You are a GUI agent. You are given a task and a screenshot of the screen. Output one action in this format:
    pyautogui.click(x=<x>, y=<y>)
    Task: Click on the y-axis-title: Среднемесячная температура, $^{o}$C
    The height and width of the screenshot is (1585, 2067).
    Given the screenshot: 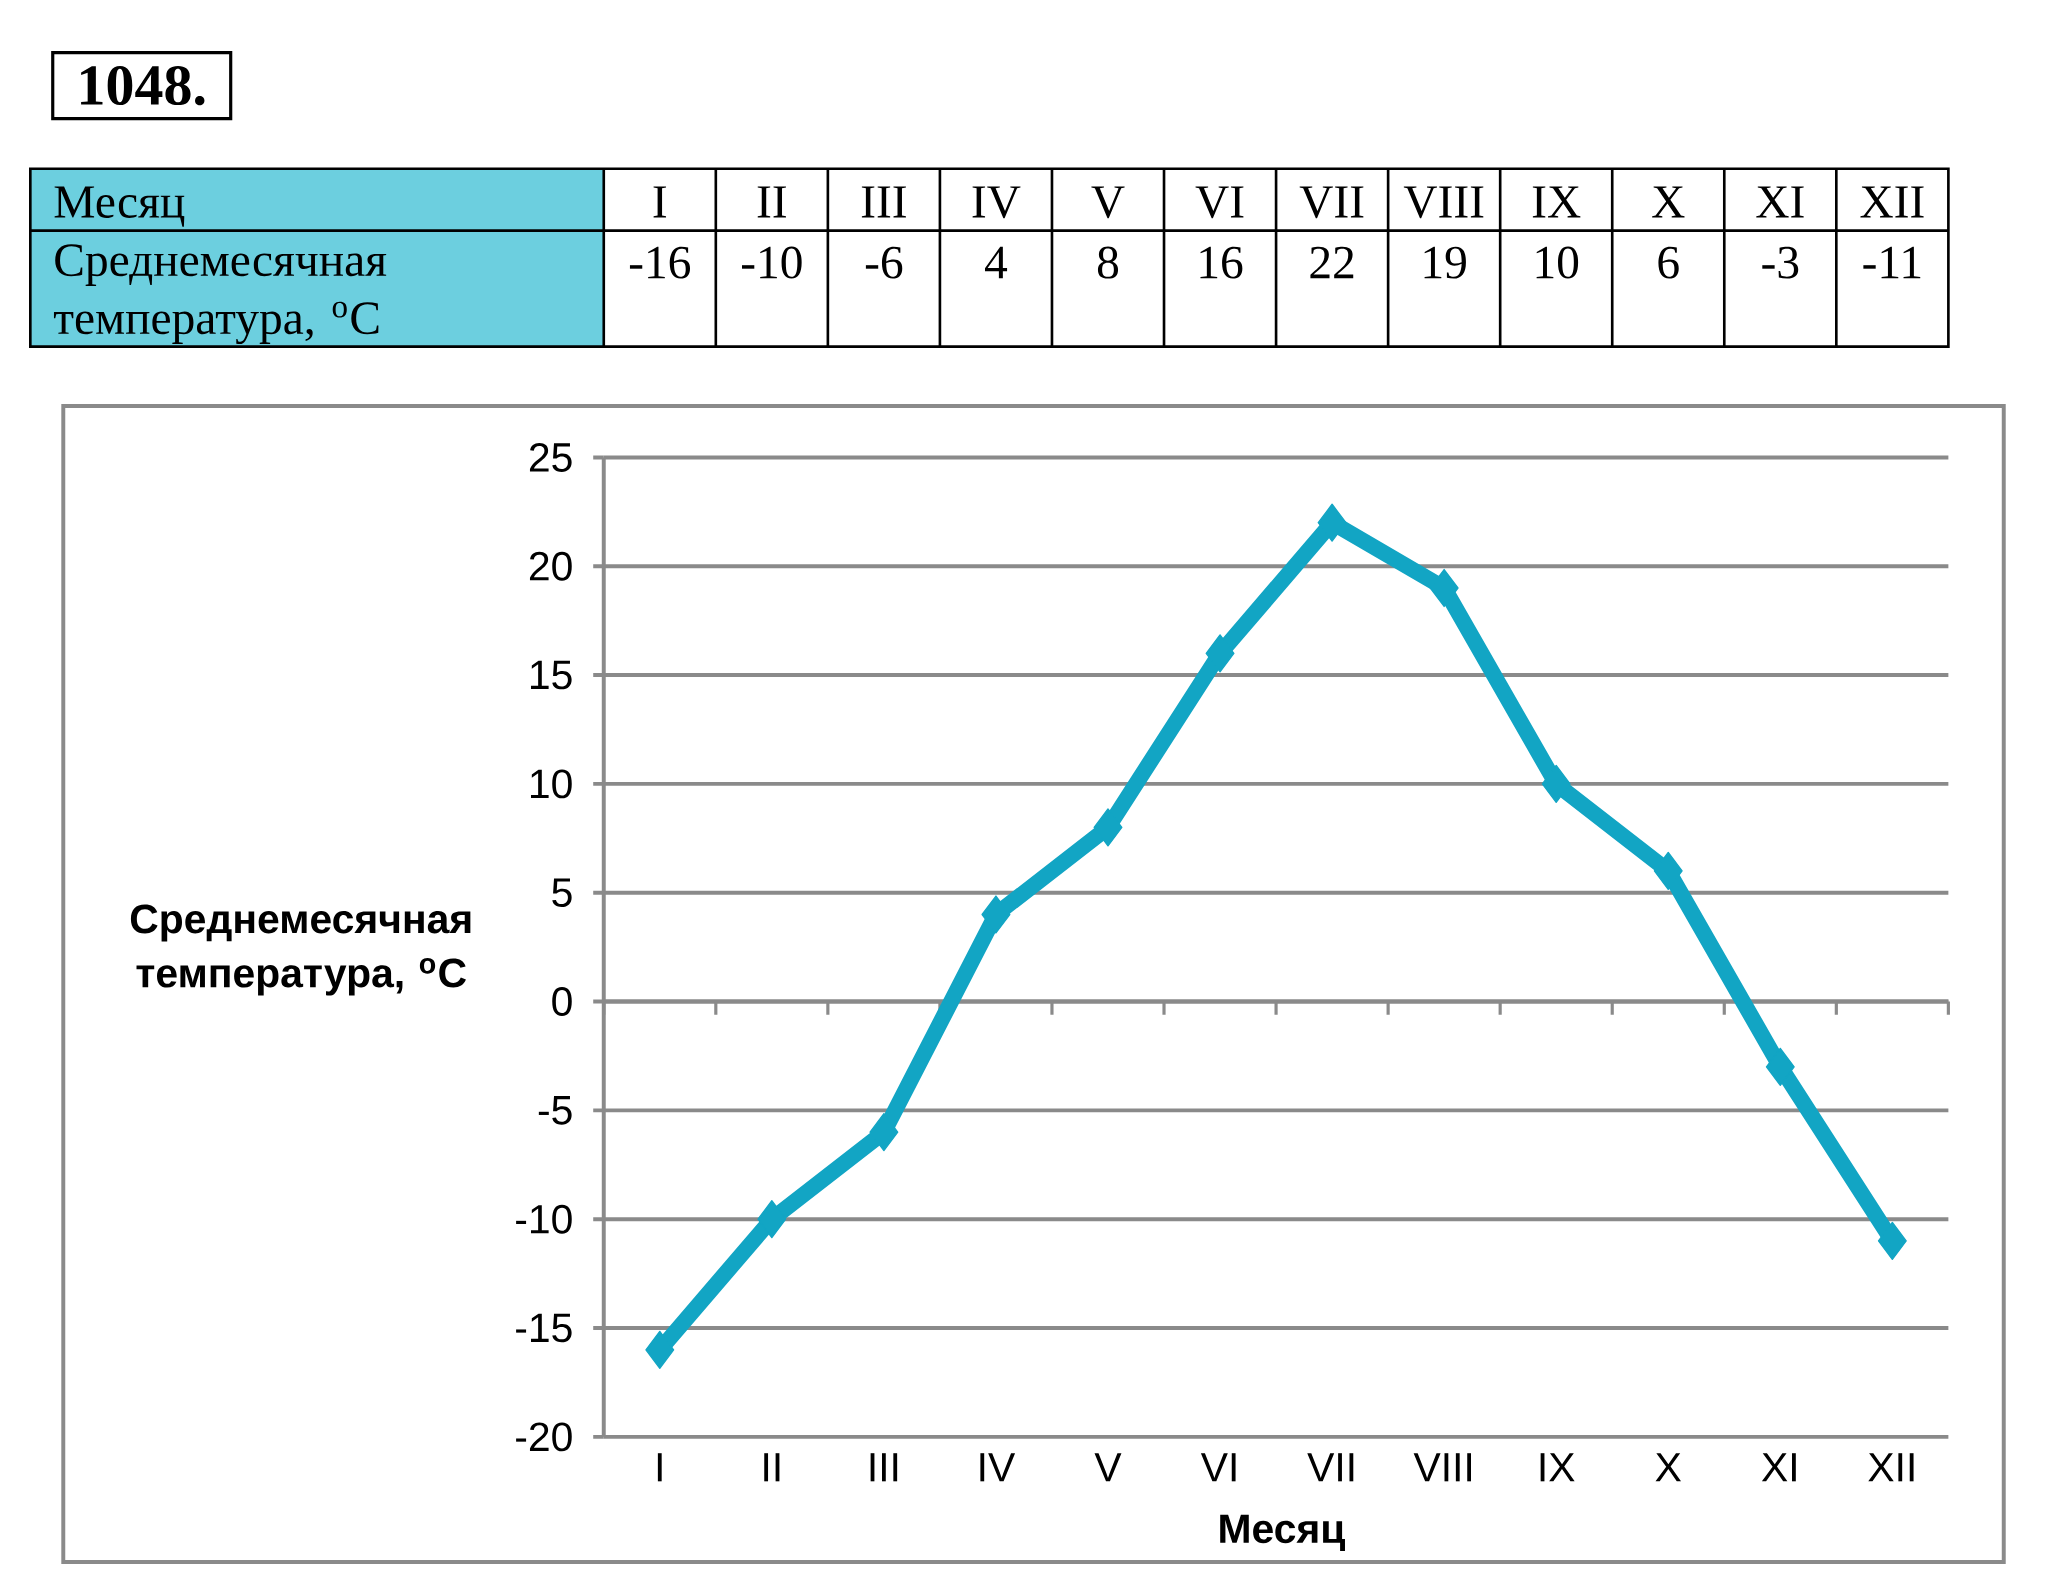 What is the action you would take?
    pyautogui.click(x=300, y=950)
    